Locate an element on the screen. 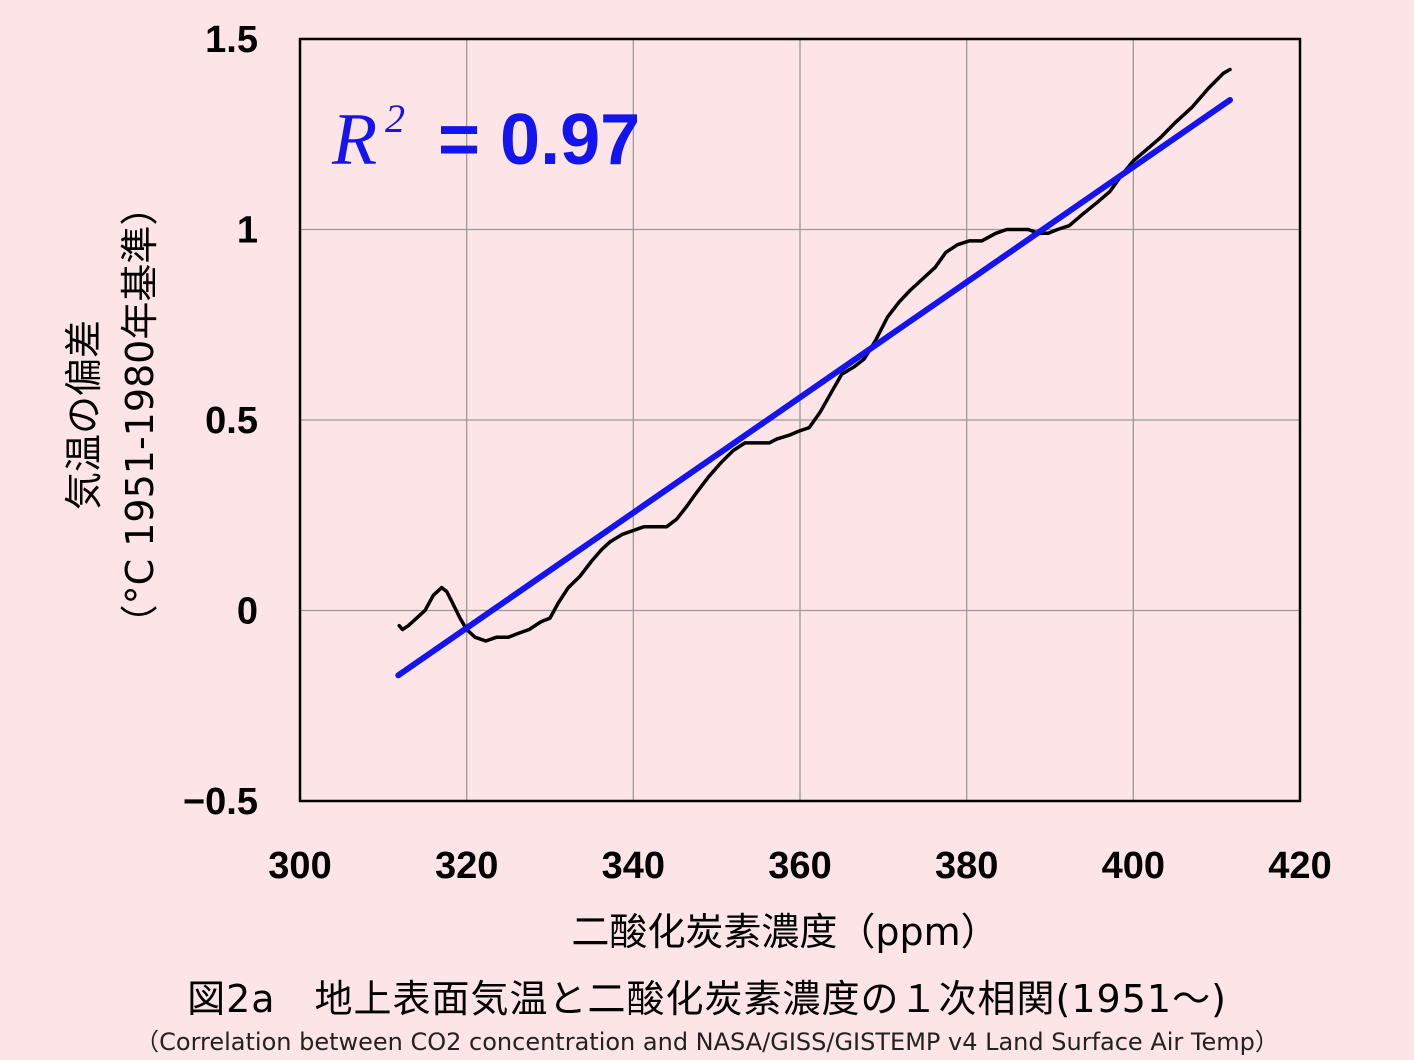 The image size is (1414, 1060). y-axis-title: 気温の偏差 （°C 1951-1980年基準） is located at coordinates (112, 415).